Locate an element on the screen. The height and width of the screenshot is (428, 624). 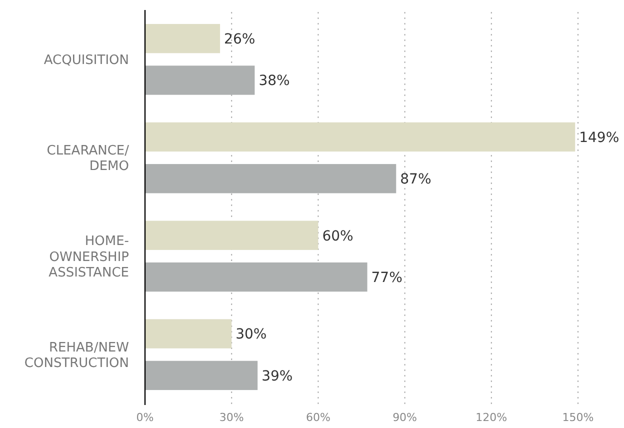
x-tick-label: 90% is located at coordinates (405, 417).